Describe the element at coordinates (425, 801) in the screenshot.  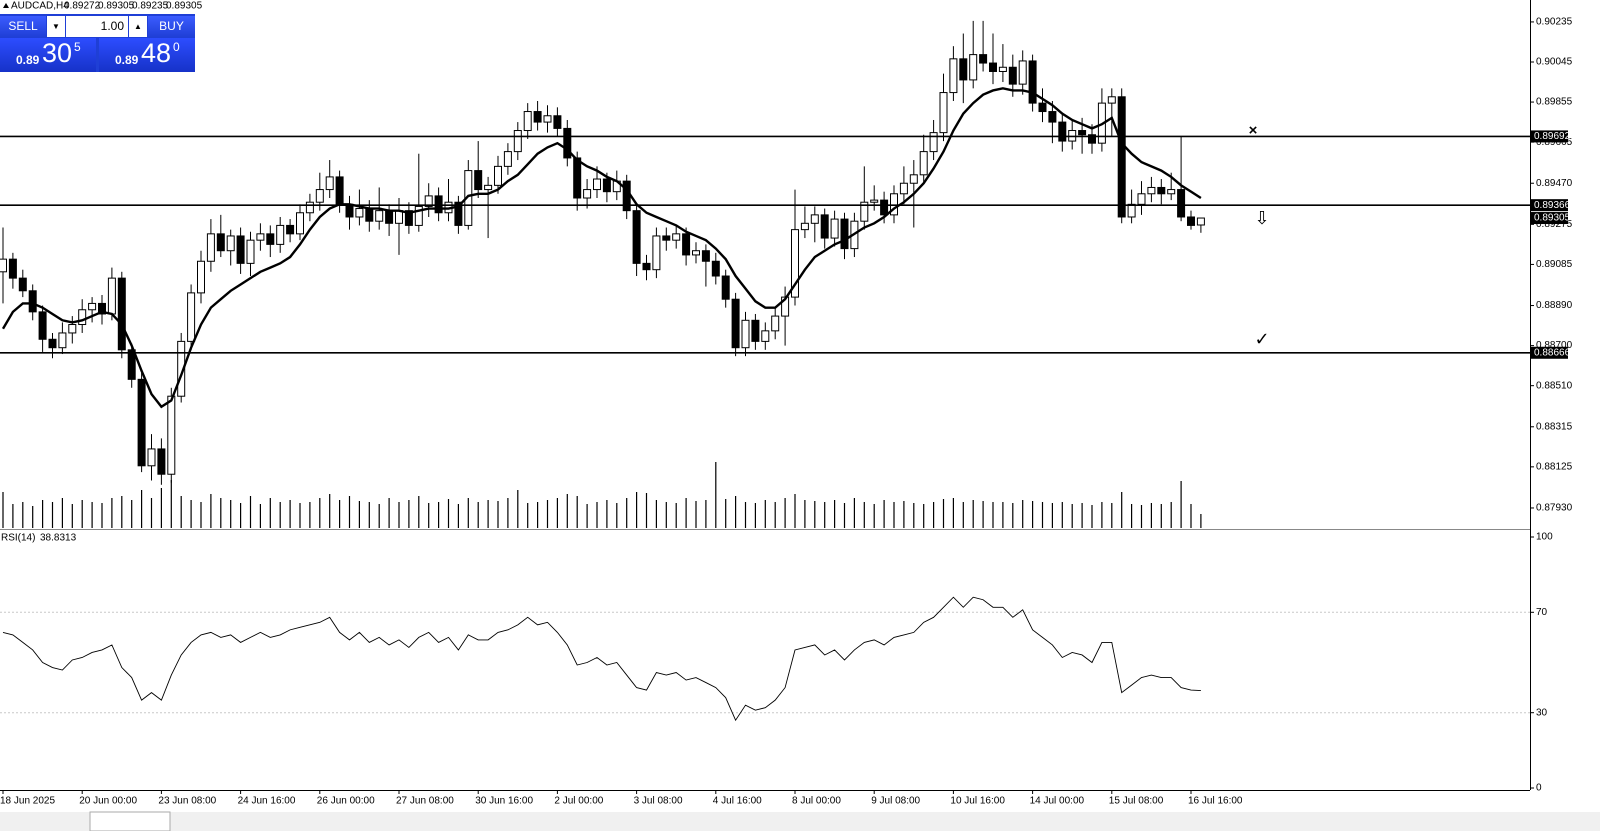
I see `x-tick-label: 27 Jun 08:00` at that location.